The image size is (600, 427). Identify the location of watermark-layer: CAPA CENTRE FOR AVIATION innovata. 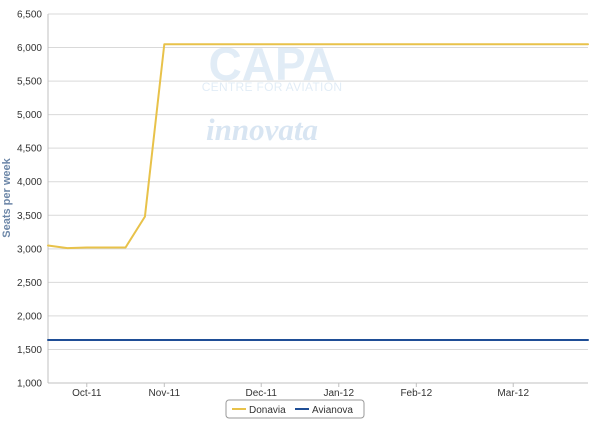
(272, 92).